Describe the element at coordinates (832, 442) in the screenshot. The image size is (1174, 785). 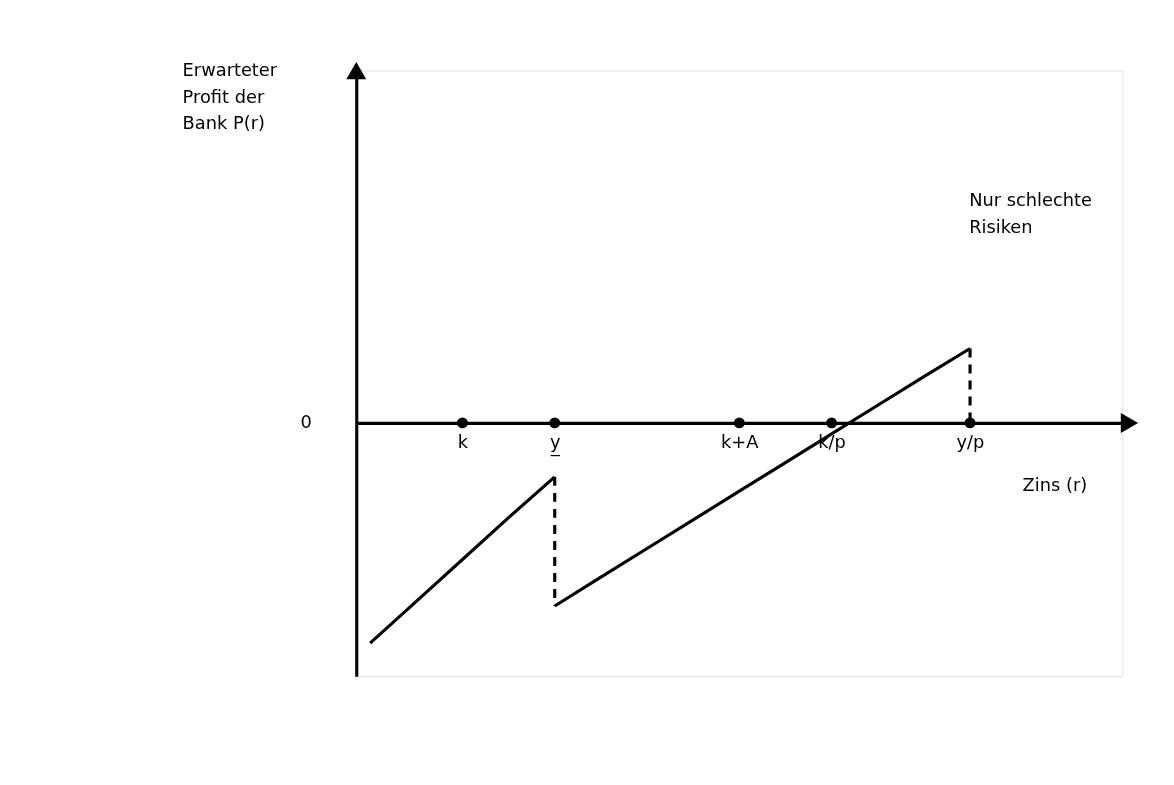
I see `x-tick-label: k/p` at that location.